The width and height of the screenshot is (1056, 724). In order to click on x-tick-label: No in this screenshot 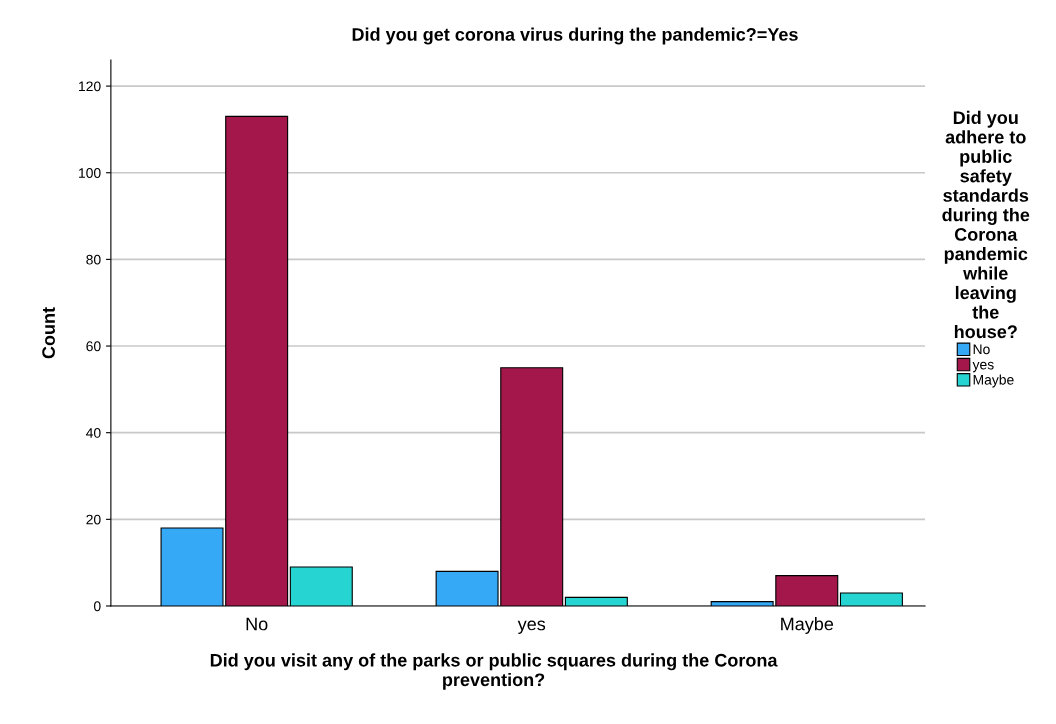, I will do `click(257, 624)`.